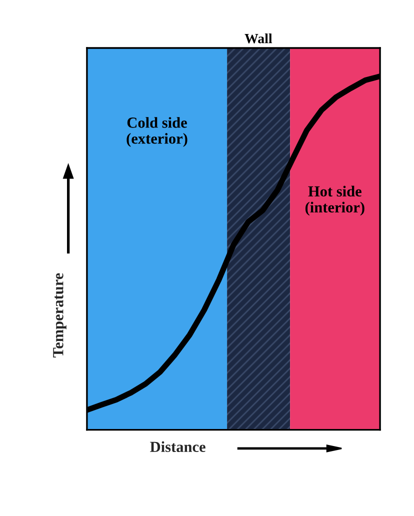  I want to click on text: Wall, so click(258, 38).